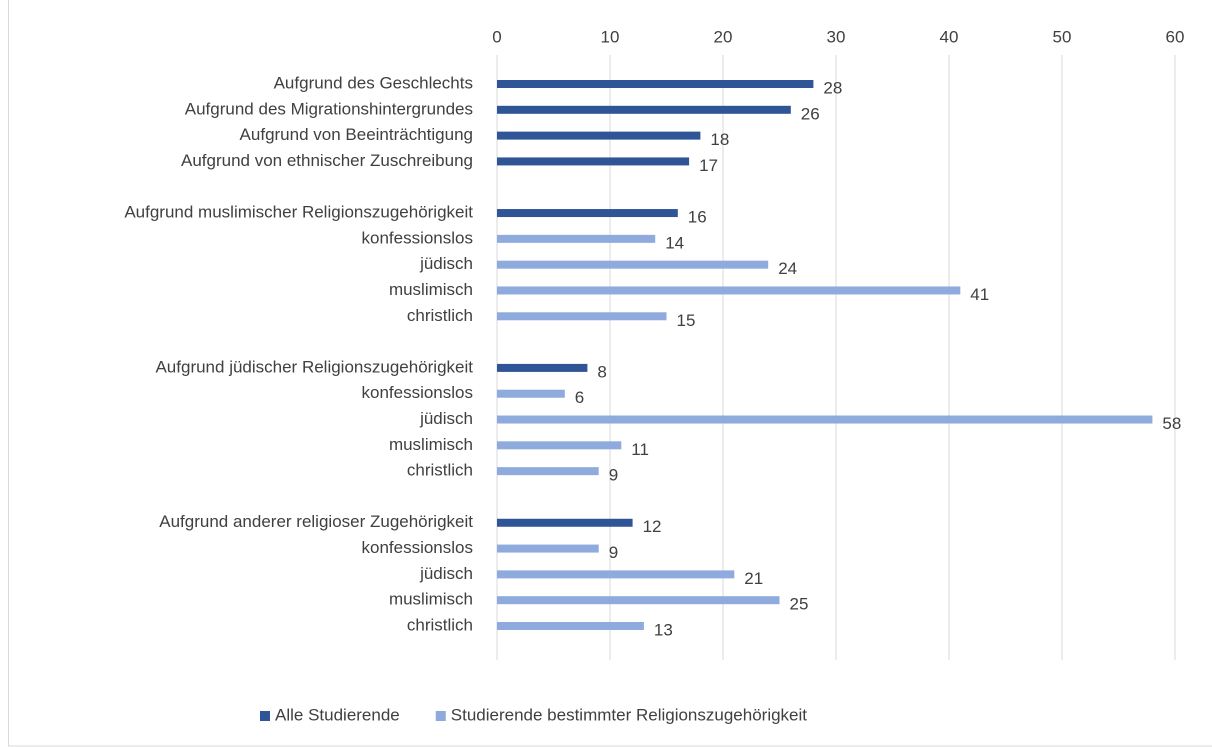 The height and width of the screenshot is (747, 1212). What do you see at coordinates (327, 160) in the screenshot?
I see `y-tick-label: Aufgrund von ethnischer Zuschreibung` at bounding box center [327, 160].